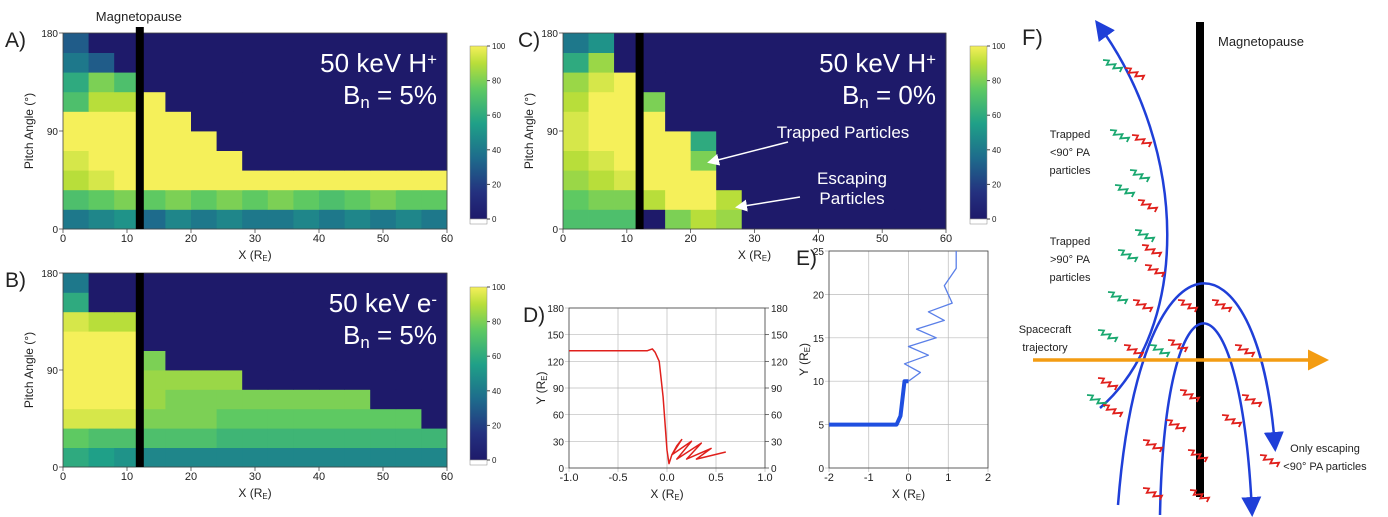 The image size is (1388, 517). What do you see at coordinates (15, 280) in the screenshot?
I see `panel-label: B)` at bounding box center [15, 280].